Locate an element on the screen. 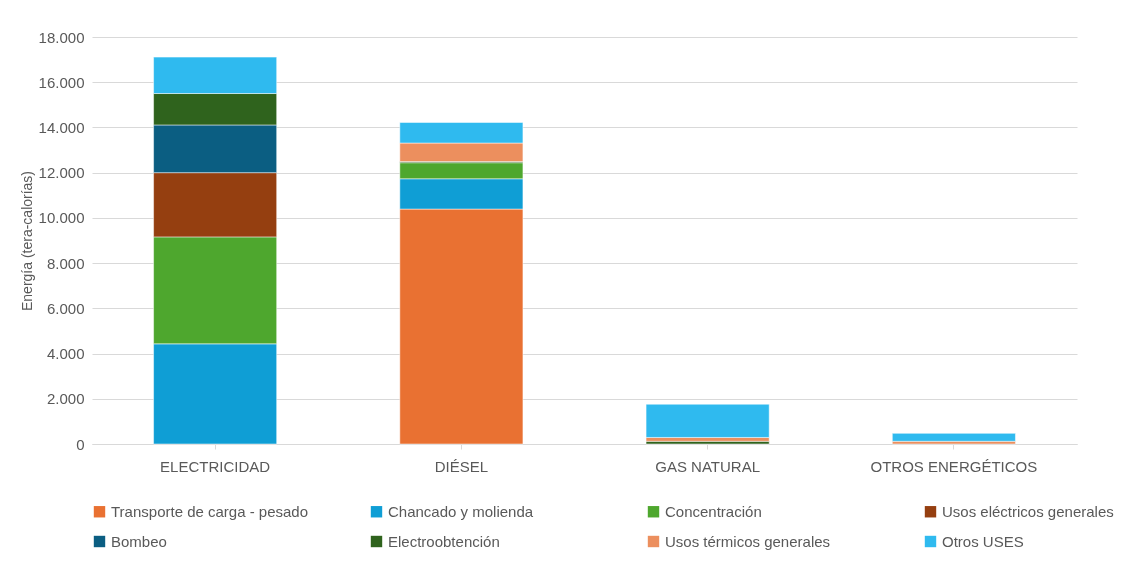 This screenshot has width=1145, height=580. x-tick-label: ELECTRICIDAD is located at coordinates (215, 466).